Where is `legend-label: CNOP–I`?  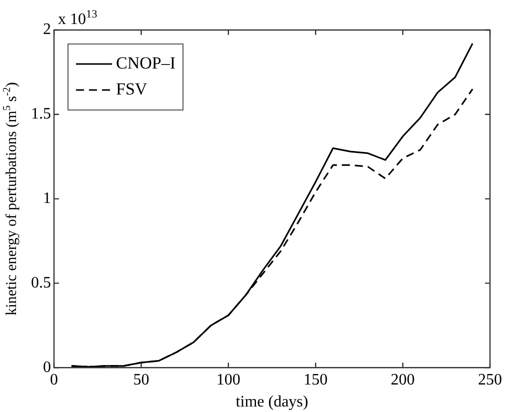
legend-label: CNOP–I is located at coordinates (146, 62).